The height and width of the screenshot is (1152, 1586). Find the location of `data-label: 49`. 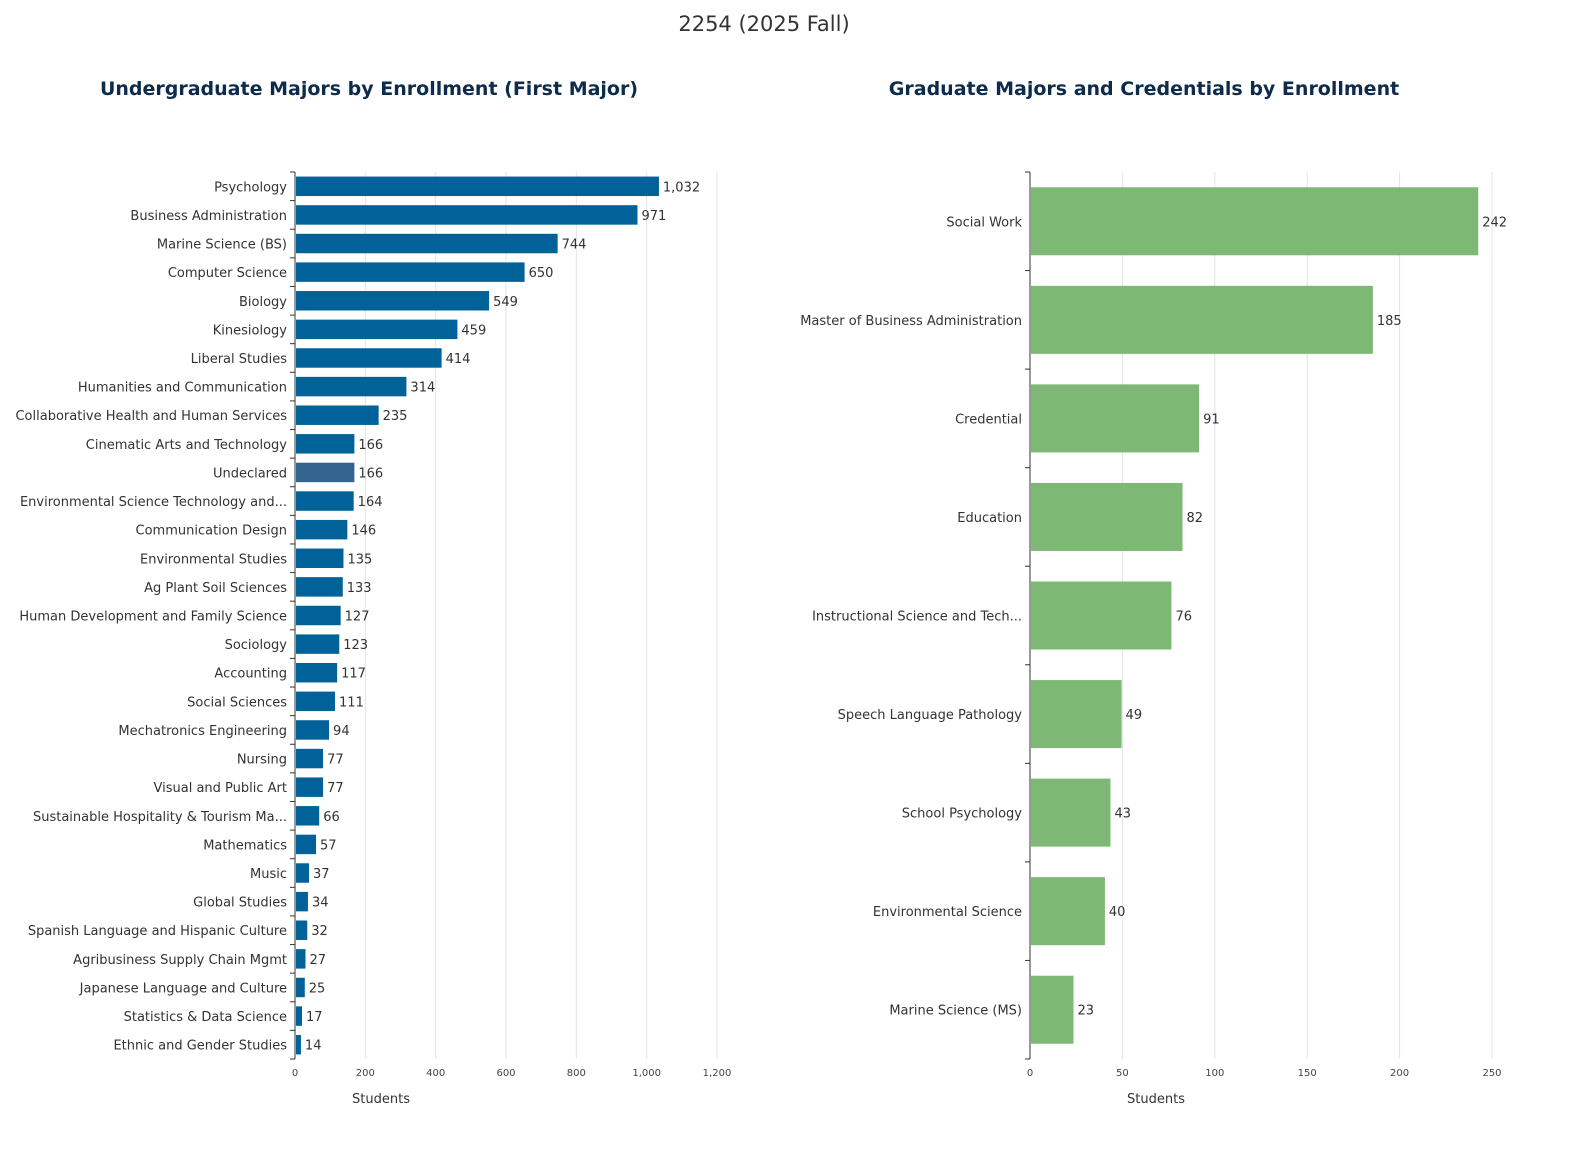

data-label: 49 is located at coordinates (1134, 715).